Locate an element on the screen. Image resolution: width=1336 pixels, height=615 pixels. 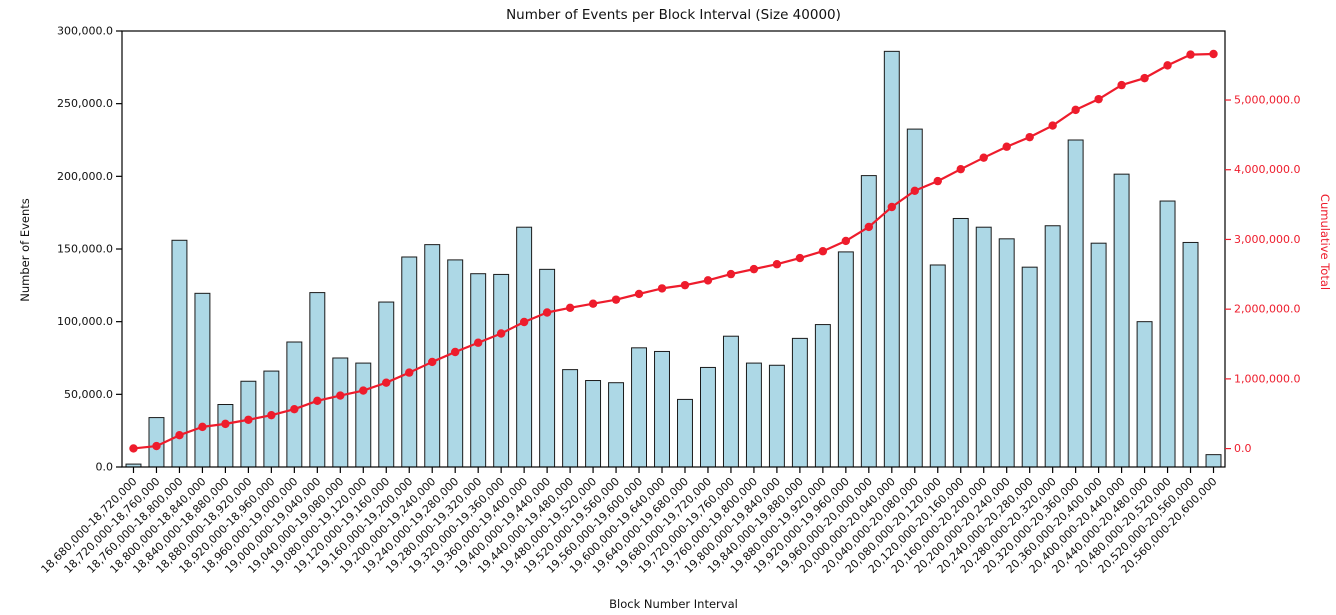
y-right-tick-label: 4,000,000.0 is located at coordinates (1267, 169).